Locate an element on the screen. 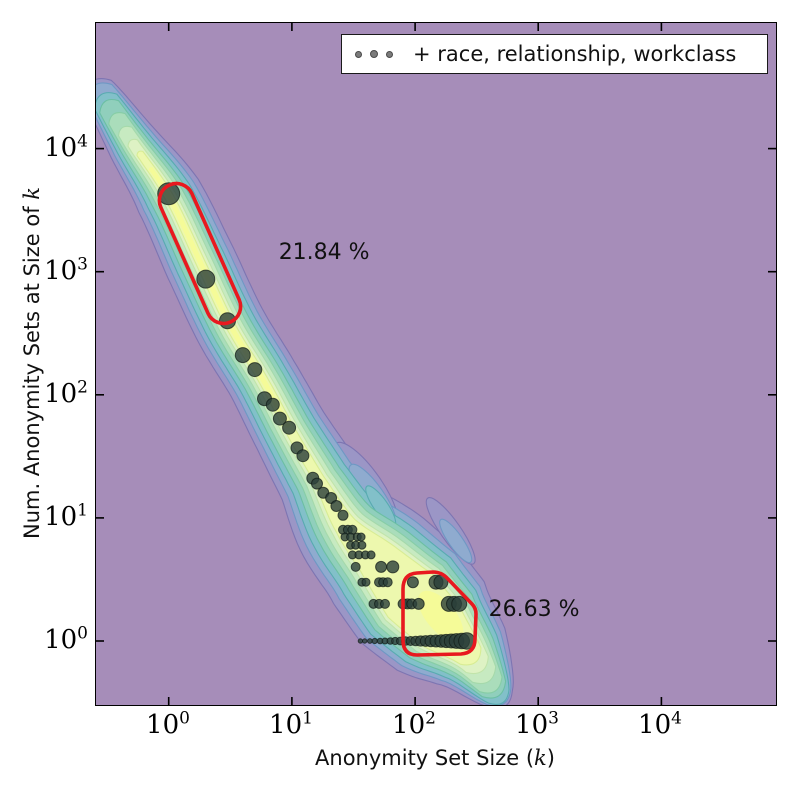  x-axis-label-text: Anonymity Set Size ( is located at coordinates (425, 758).